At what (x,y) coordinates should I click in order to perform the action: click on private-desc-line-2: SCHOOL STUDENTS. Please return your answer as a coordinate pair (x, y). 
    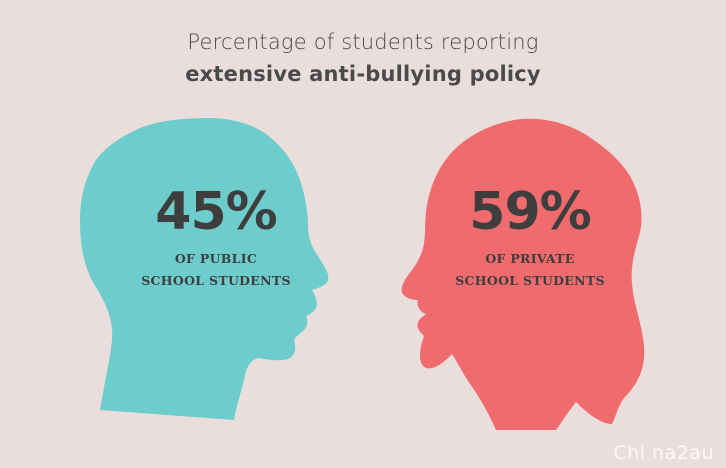
    Looking at the image, I should click on (530, 280).